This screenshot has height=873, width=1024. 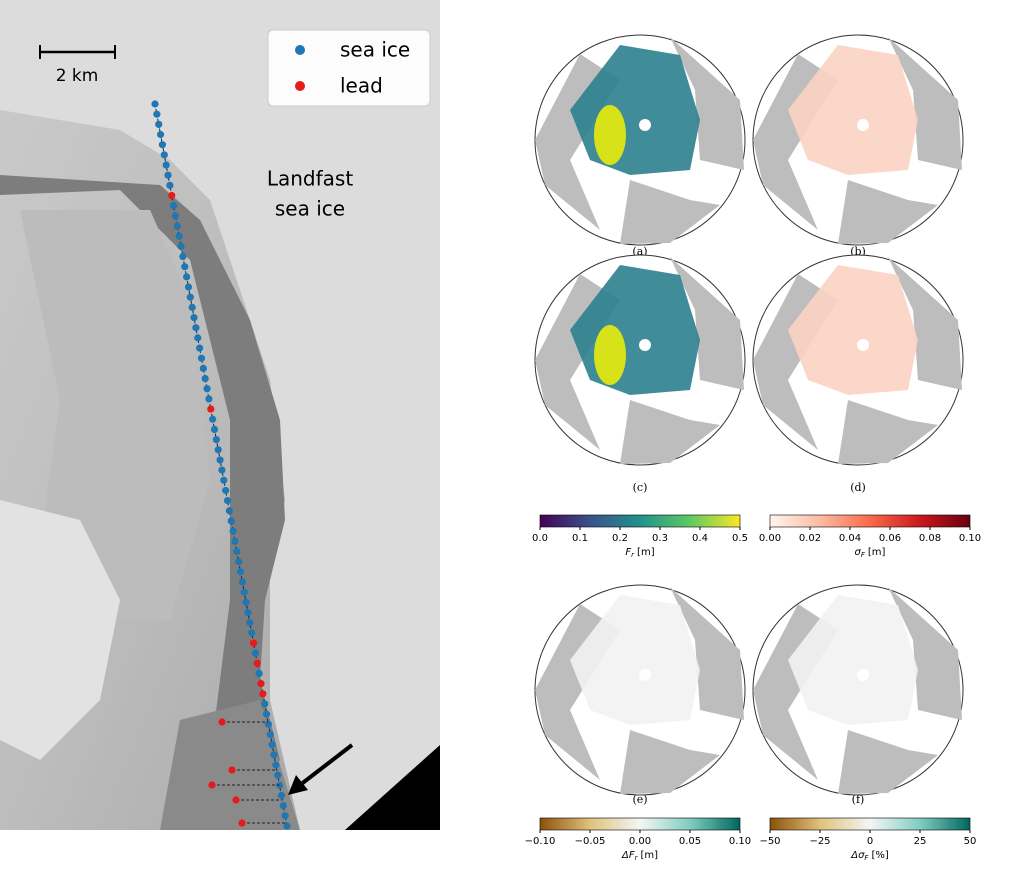 I want to click on scale-label: 2 km, so click(x=77, y=76).